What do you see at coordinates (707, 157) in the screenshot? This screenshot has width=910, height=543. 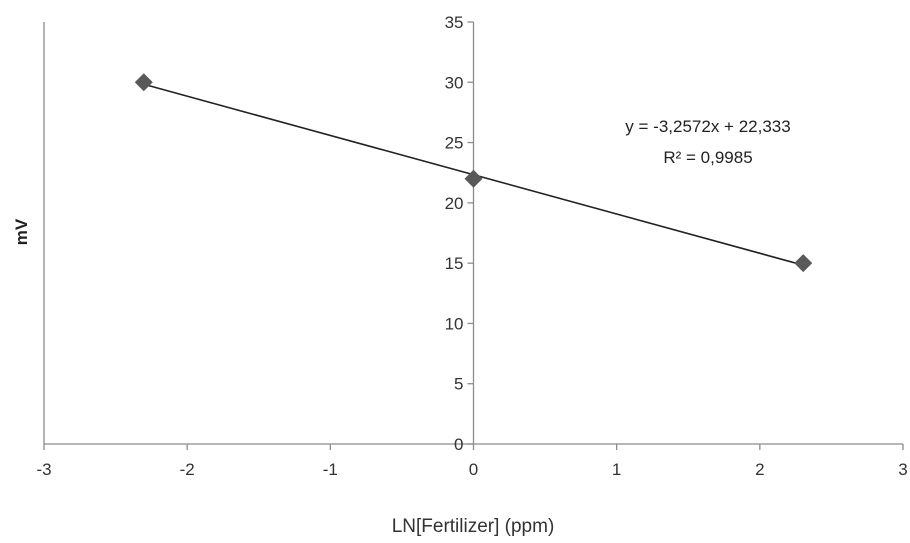 I see `trendline-r2: R² = 0,9985` at bounding box center [707, 157].